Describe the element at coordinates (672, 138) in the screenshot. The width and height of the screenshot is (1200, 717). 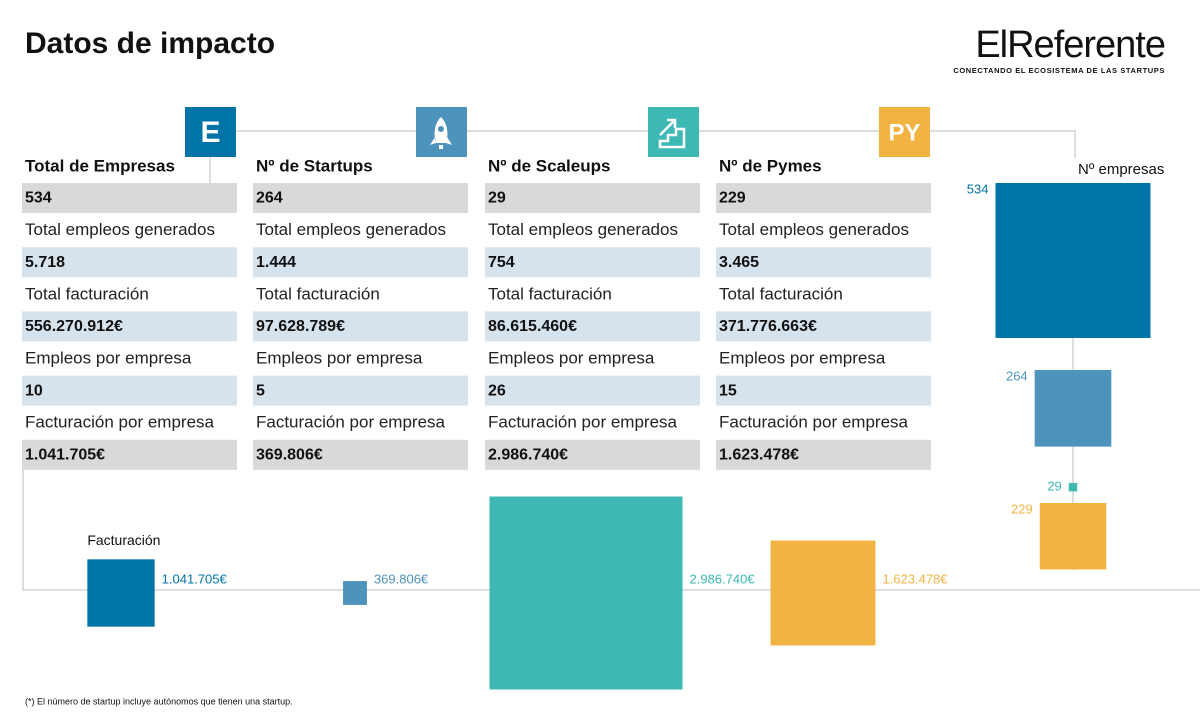
I see `stairs-icon` at that location.